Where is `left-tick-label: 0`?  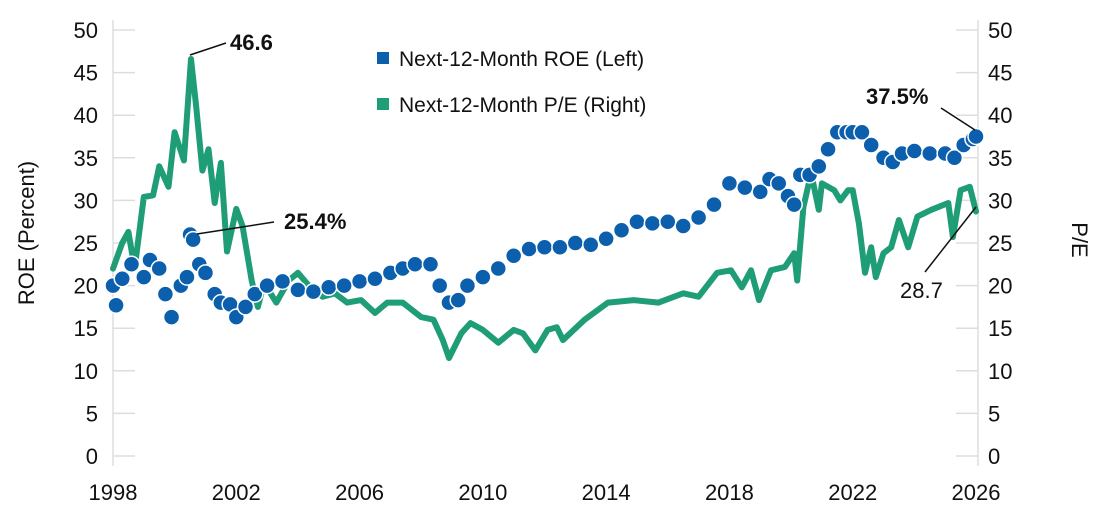
left-tick-label: 0 is located at coordinates (92, 456).